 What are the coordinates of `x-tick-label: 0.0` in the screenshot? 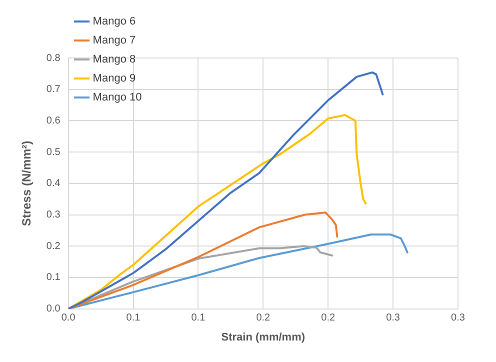 It's located at (68, 318).